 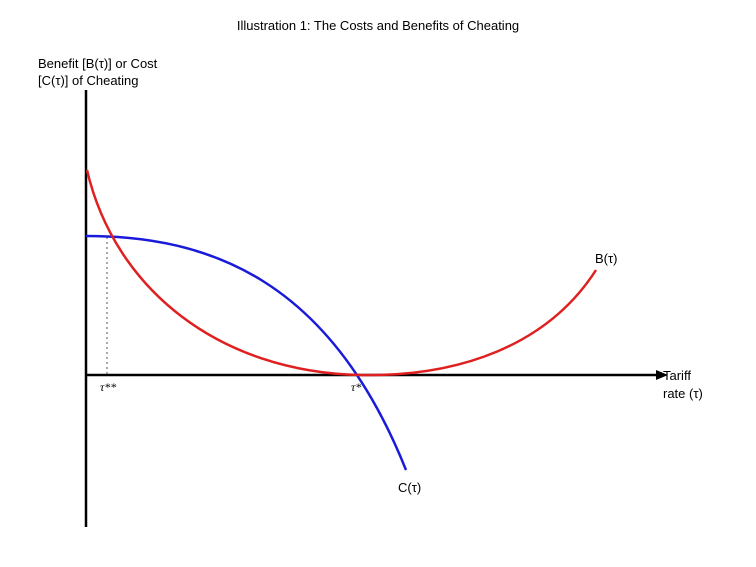 What do you see at coordinates (683, 393) in the screenshot?
I see `x-axis-label-line2: rate (τ)` at bounding box center [683, 393].